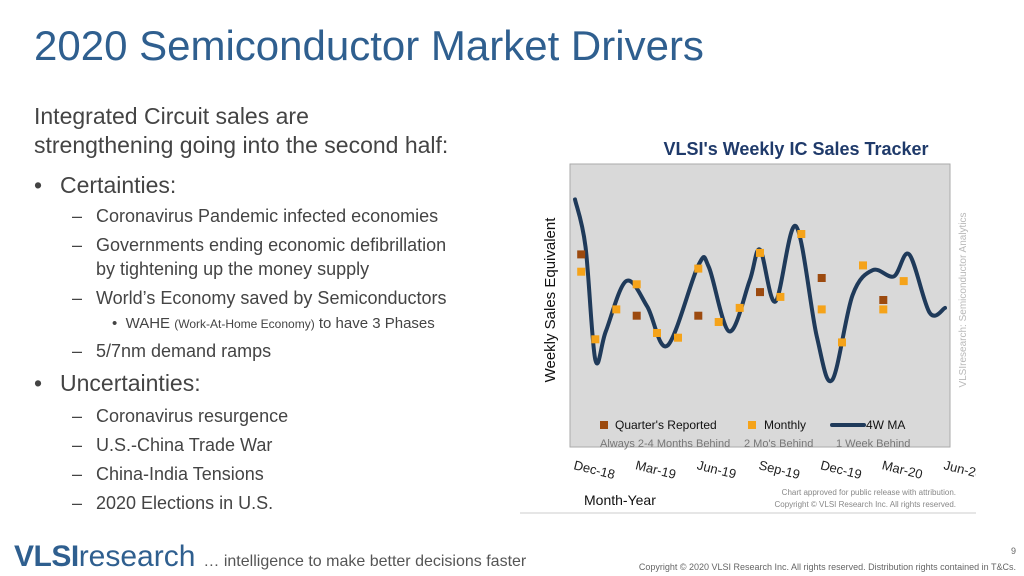 The image size is (1024, 576). I want to click on certainties-label: Certainties:, so click(118, 185).